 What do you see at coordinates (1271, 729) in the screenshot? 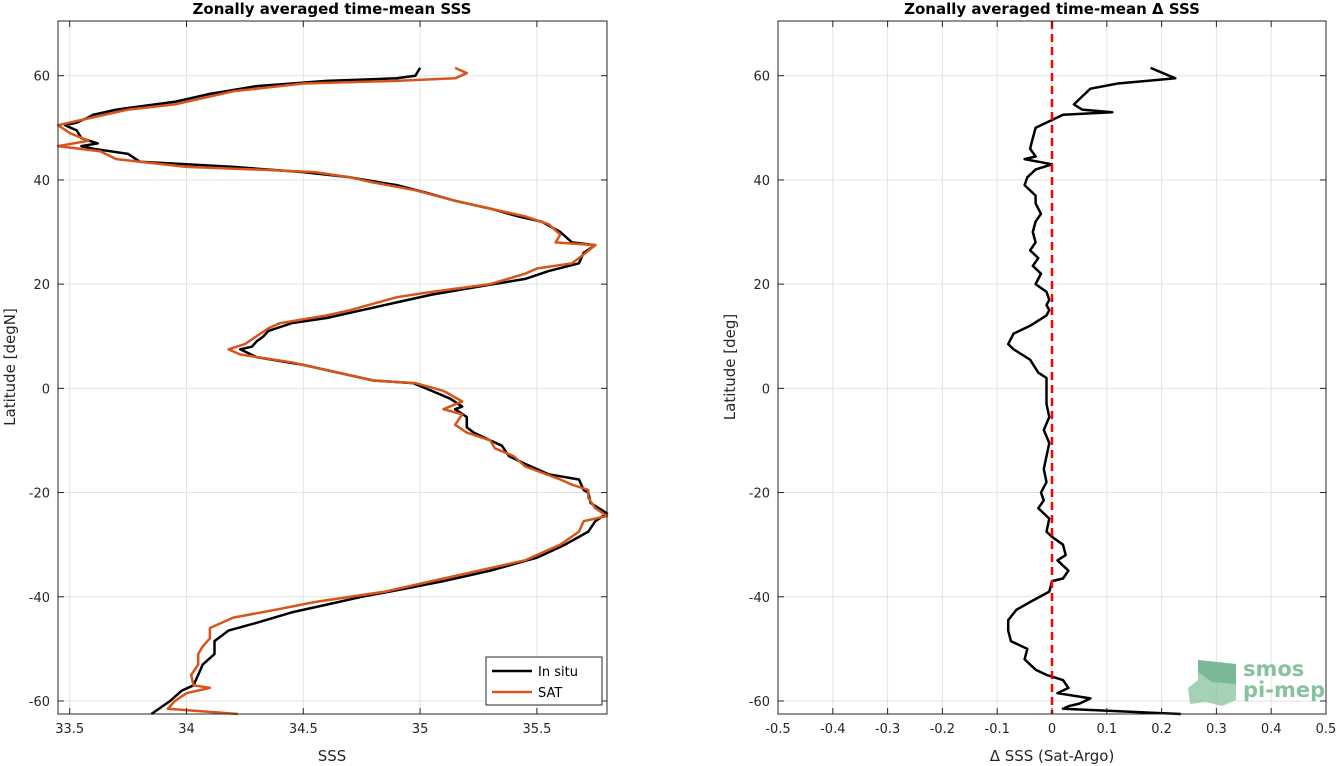
I see `right-x-tick-label: 0.4` at bounding box center [1271, 729].